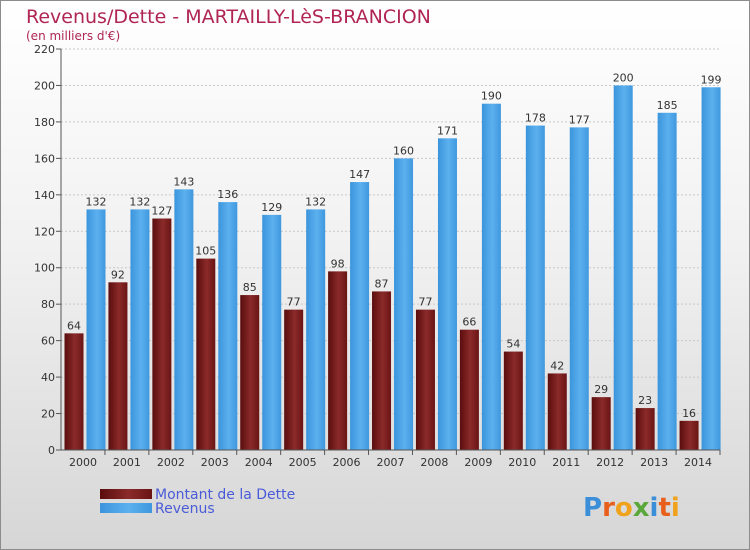 The image size is (750, 550). What do you see at coordinates (447, 294) in the screenshot?
I see `bar-revenus-2008` at bounding box center [447, 294].